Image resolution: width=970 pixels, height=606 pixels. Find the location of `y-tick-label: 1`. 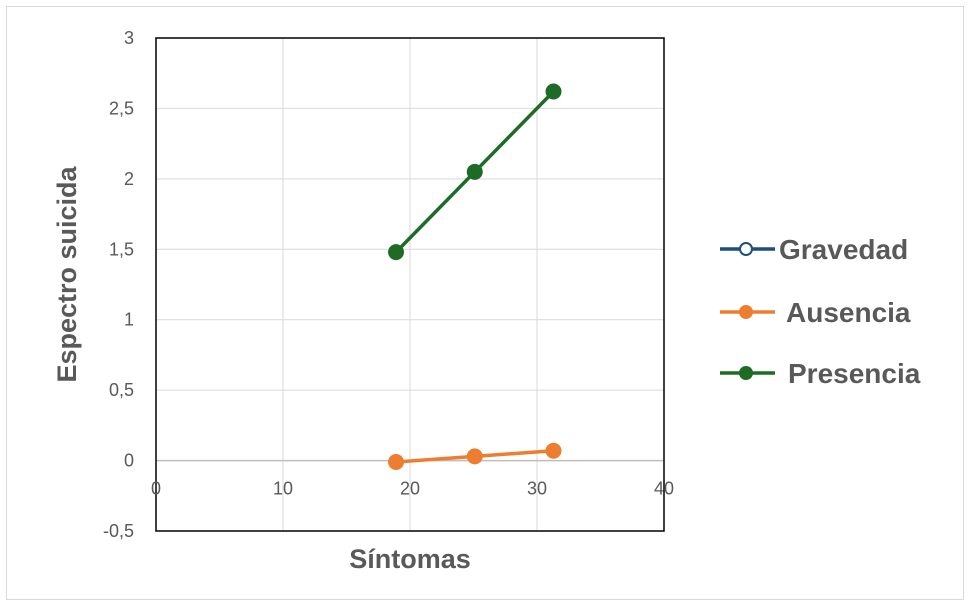

y-tick-label: 1 is located at coordinates (129, 320).